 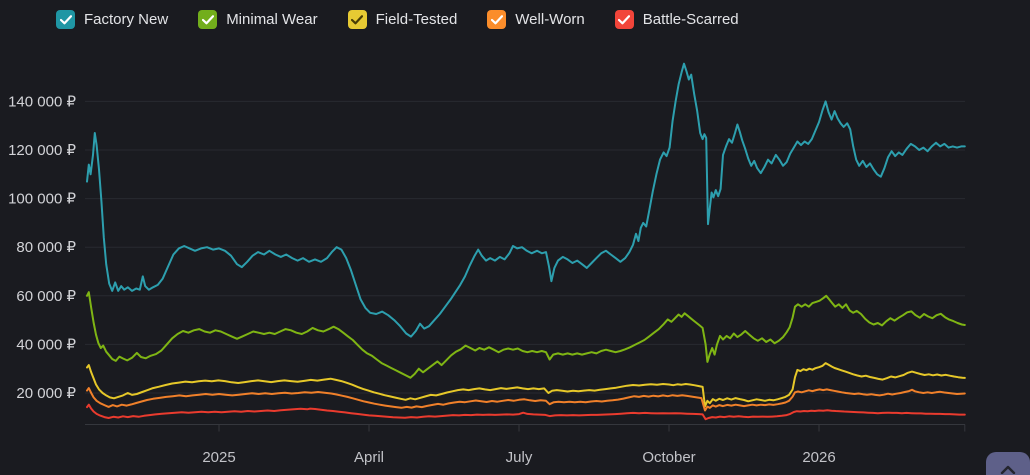 I want to click on legend-item-field-tested: Field-Tested, so click(x=402, y=19).